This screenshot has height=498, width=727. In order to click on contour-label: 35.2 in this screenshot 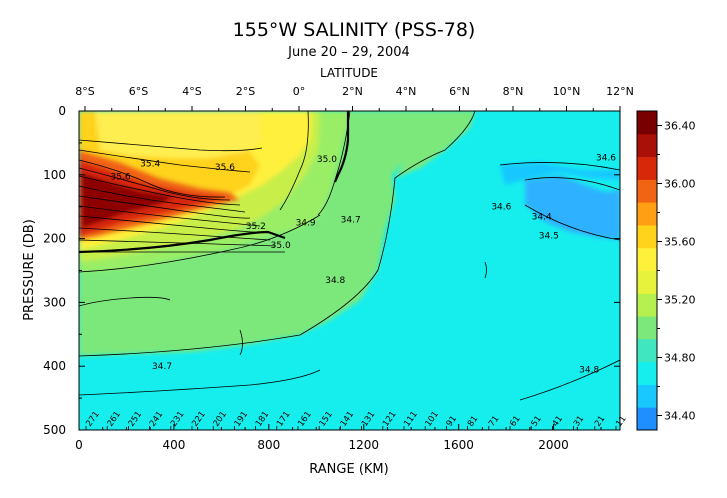, I will do `click(256, 227)`.